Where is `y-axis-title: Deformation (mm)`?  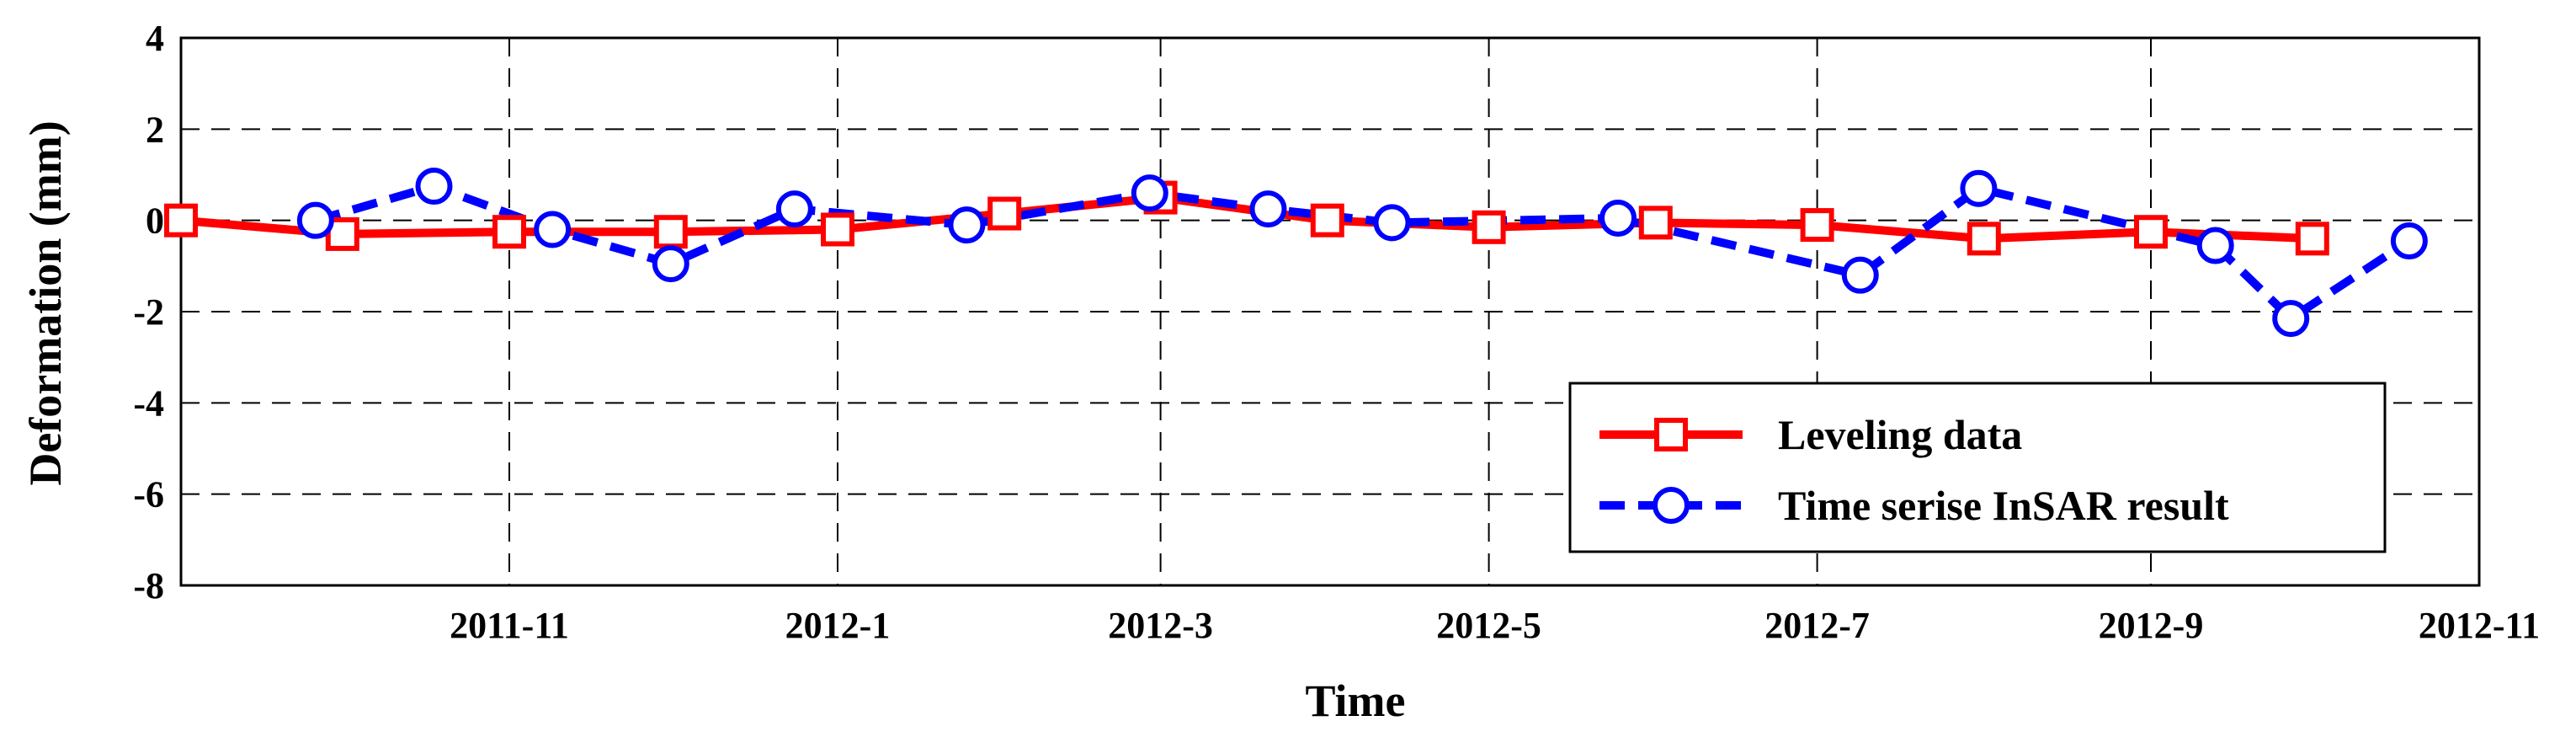
y-axis-title: Deformation (mm) is located at coordinates (46, 302).